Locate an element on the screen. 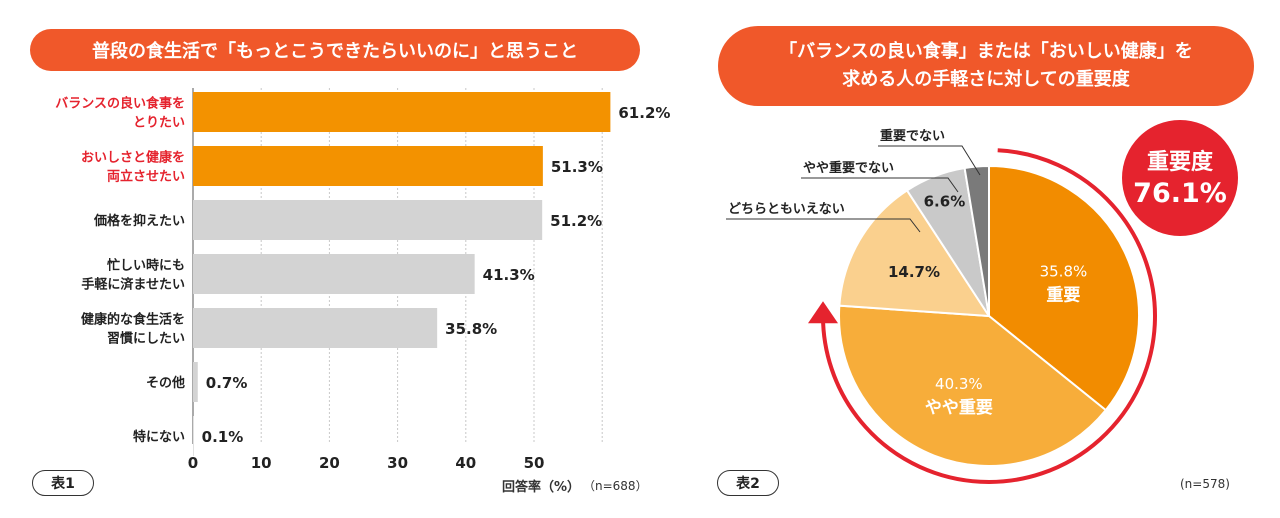 The image size is (1280, 518). pie-sample-size: (n=578) is located at coordinates (1205, 484).